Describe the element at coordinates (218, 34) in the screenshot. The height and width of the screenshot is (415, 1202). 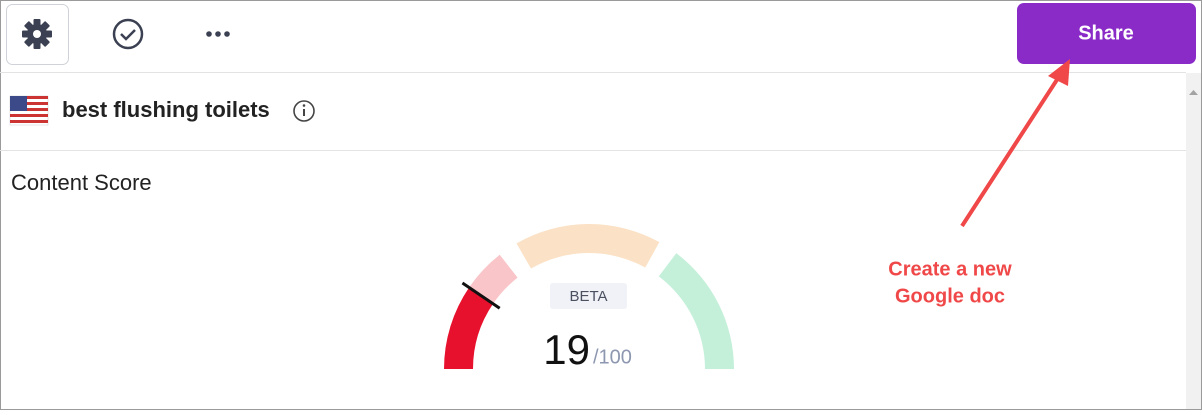
I see `more-button` at that location.